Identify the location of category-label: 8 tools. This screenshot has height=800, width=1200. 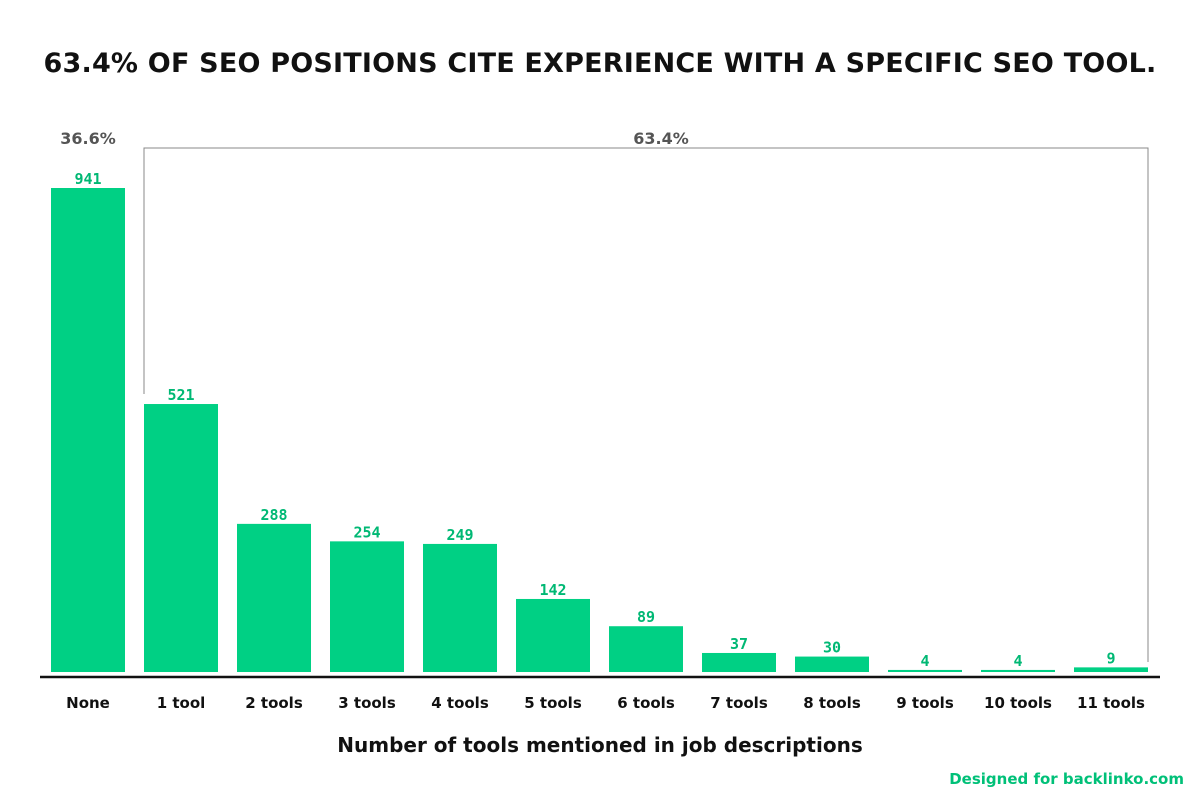
(832, 703).